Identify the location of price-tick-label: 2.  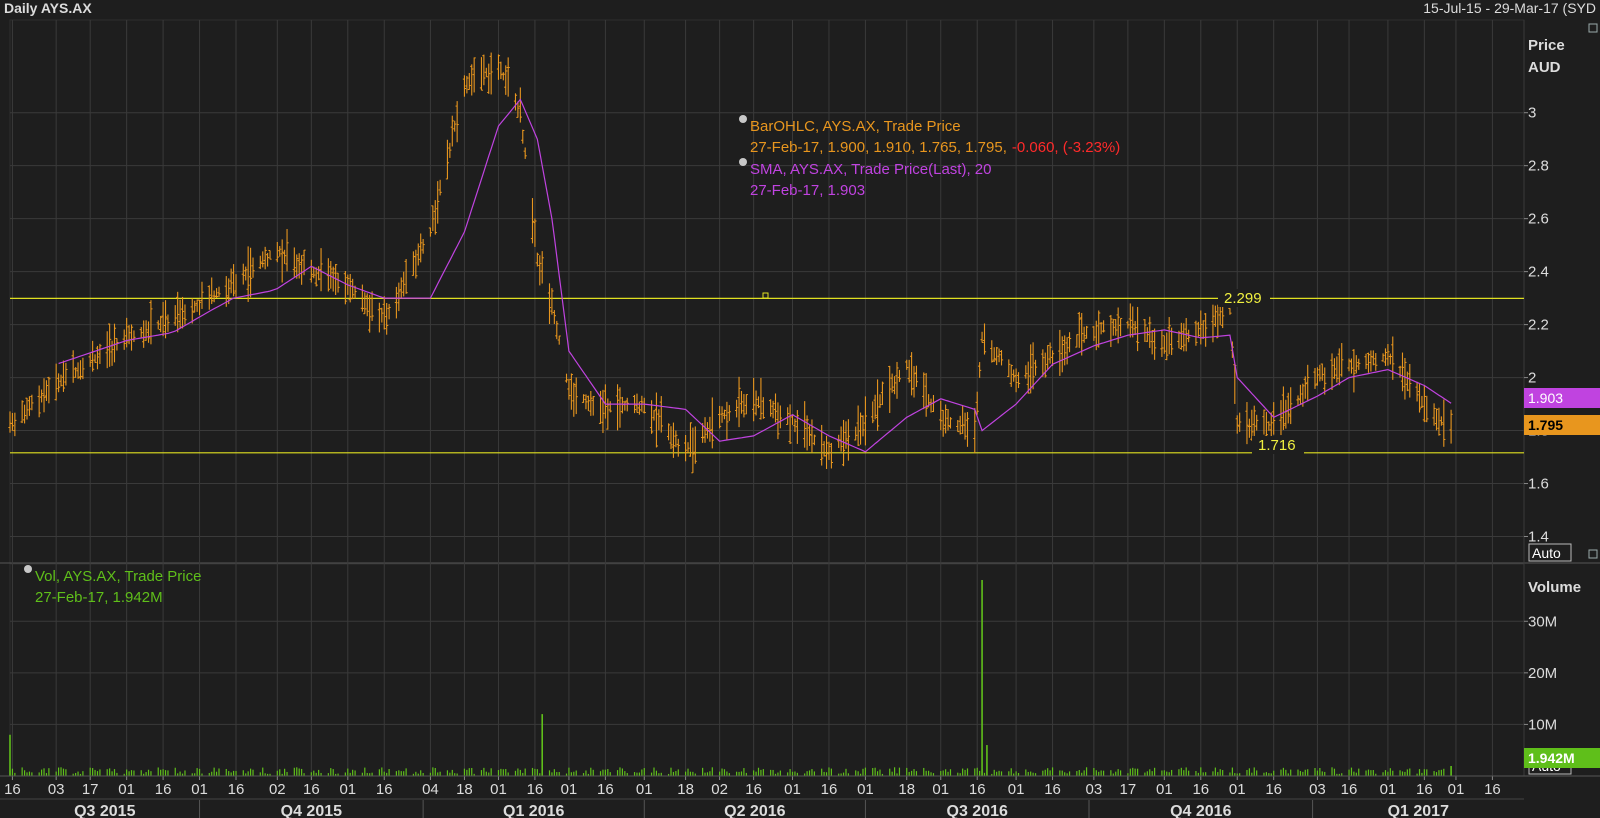
(1532, 378).